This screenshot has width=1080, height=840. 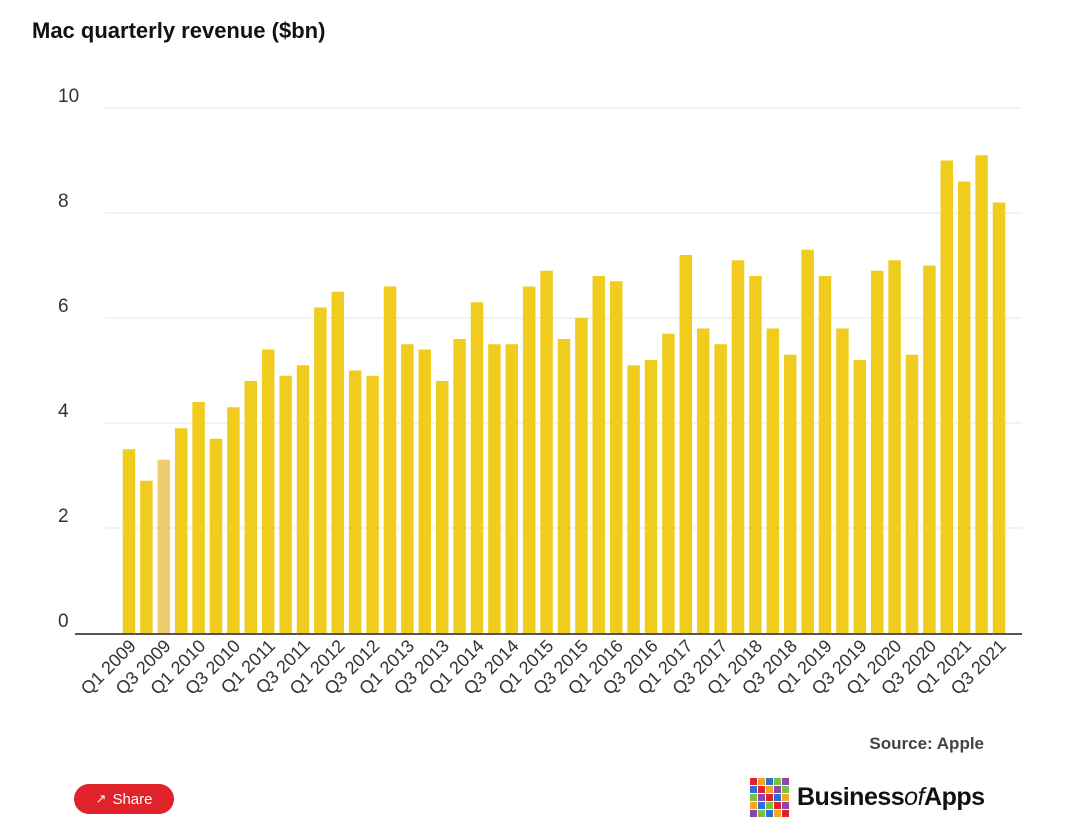 What do you see at coordinates (63, 201) in the screenshot?
I see `y-tick-label: 8` at bounding box center [63, 201].